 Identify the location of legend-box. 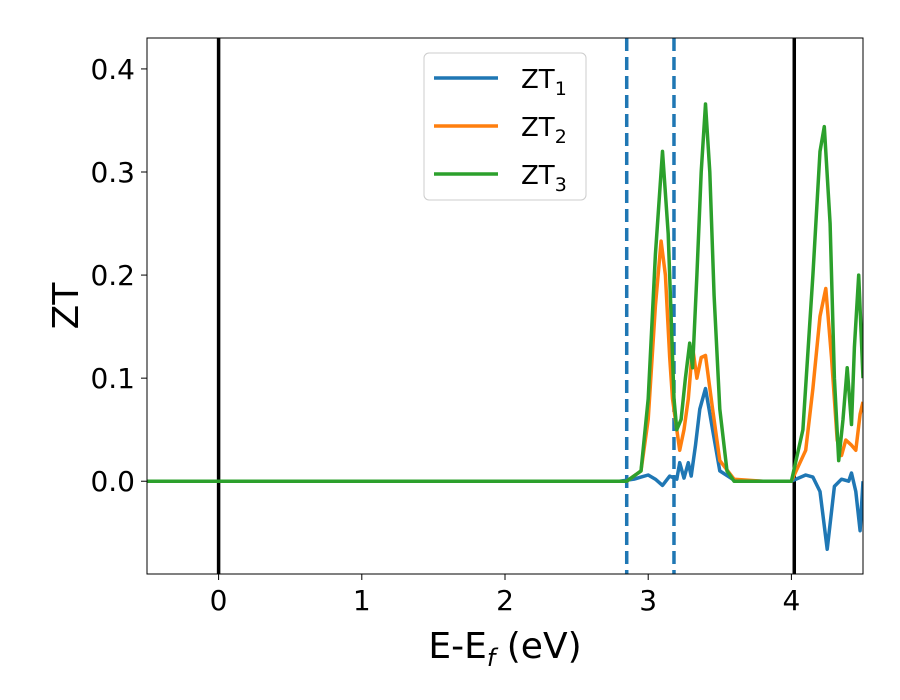
(505, 126).